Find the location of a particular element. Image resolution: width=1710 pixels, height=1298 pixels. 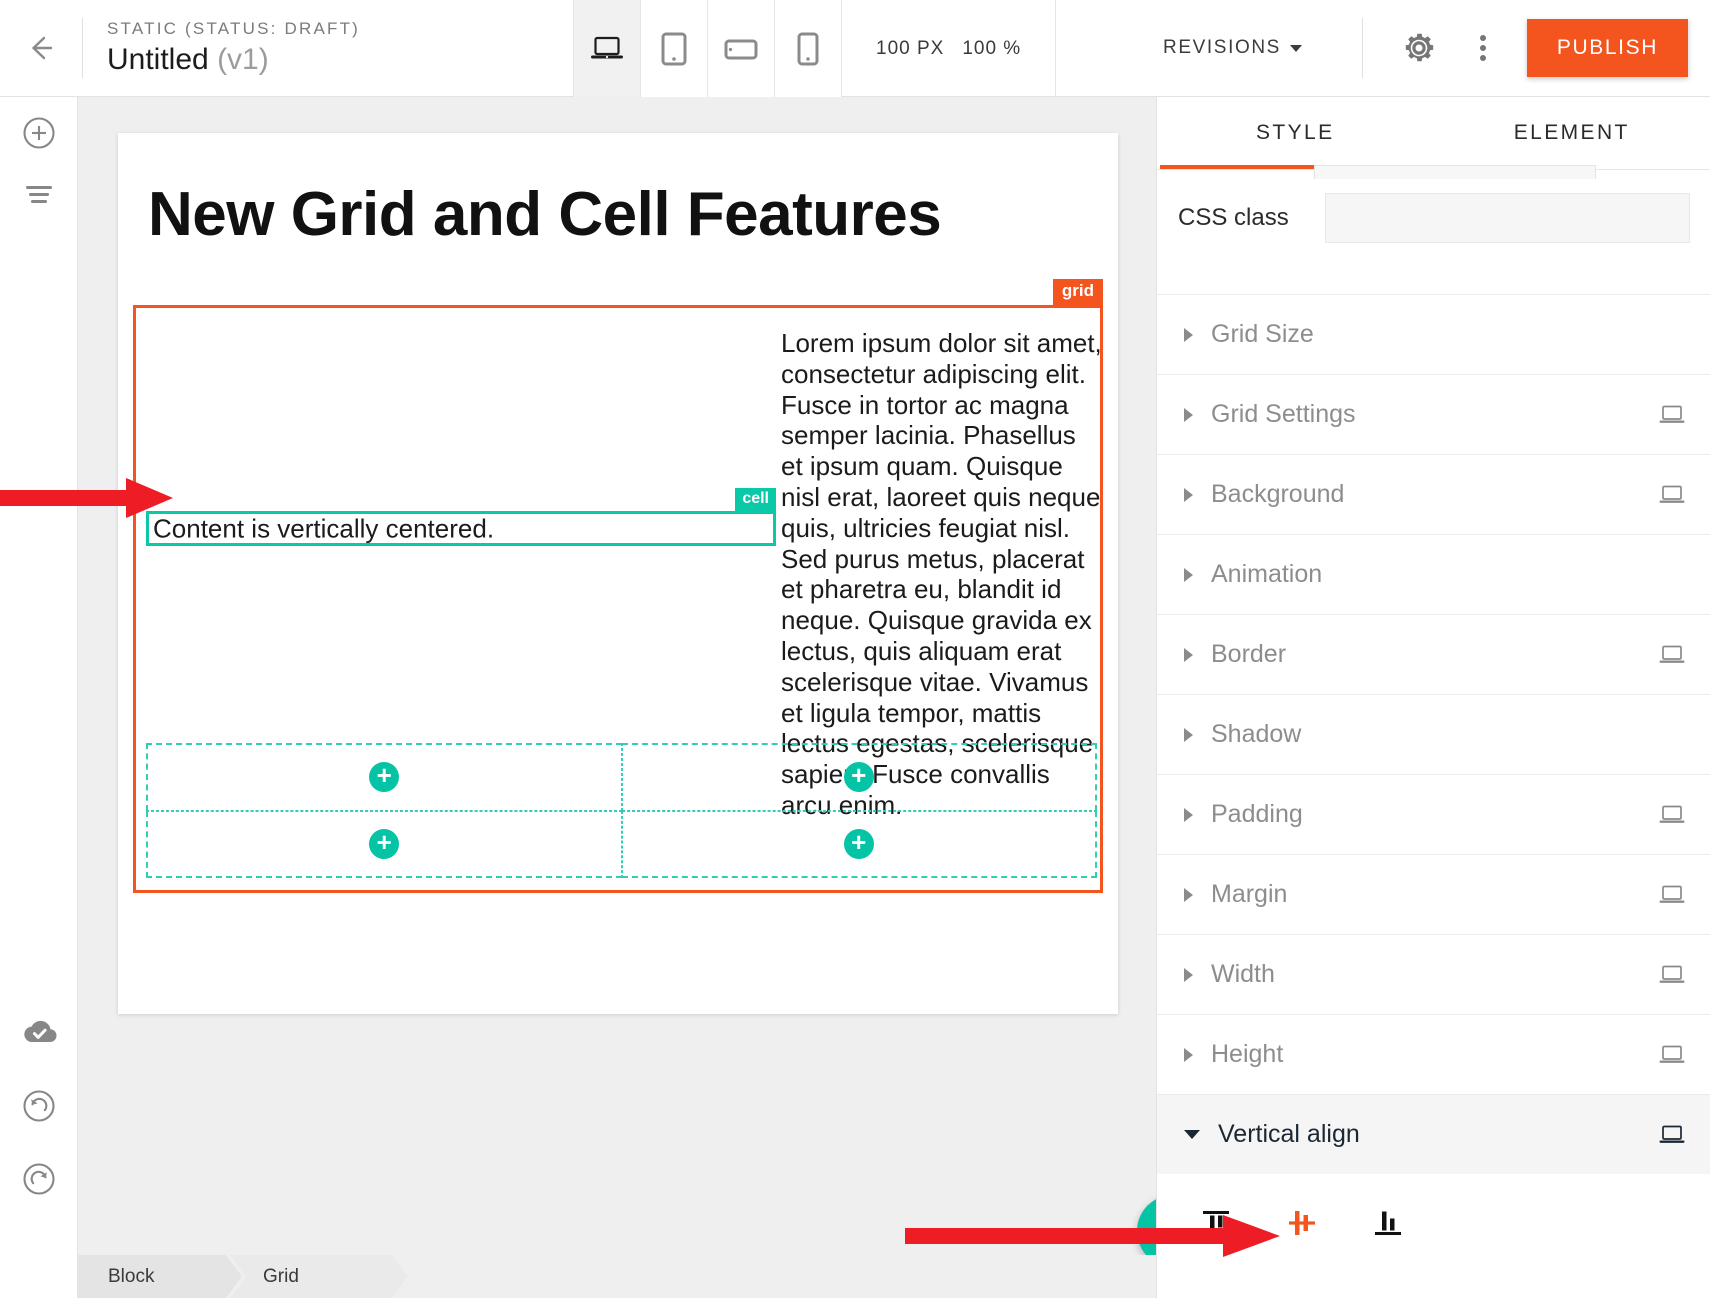

panel-spacer is located at coordinates (1433, 280).